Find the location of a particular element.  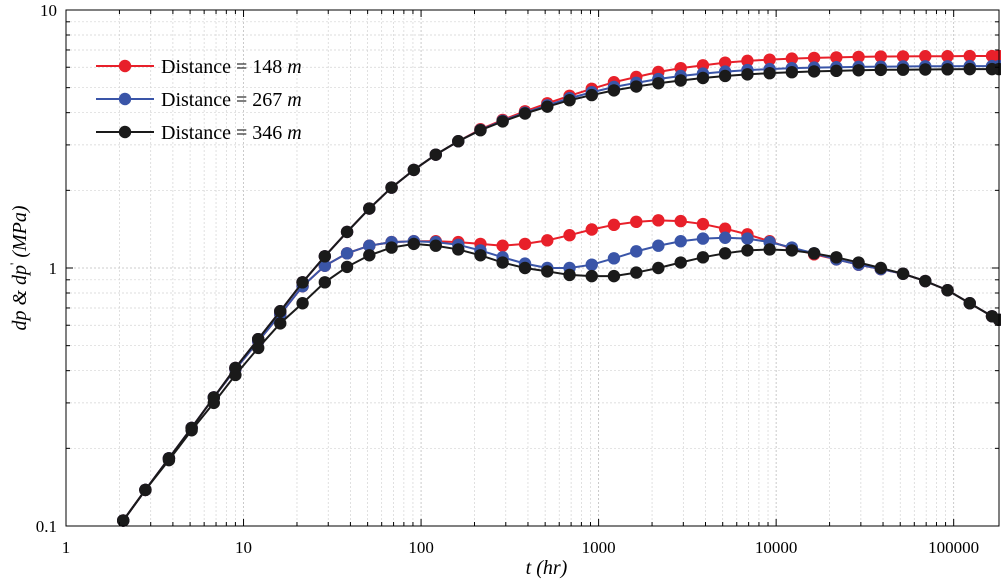

legend-label: Distance = 148 m is located at coordinates (231, 67).